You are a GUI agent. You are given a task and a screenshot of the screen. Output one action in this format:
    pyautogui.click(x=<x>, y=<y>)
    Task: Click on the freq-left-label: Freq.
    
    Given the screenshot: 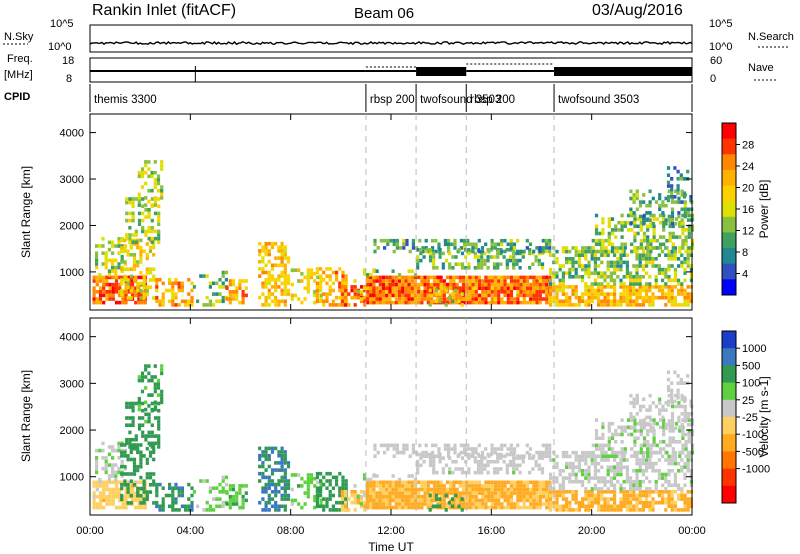 What is the action you would take?
    pyautogui.click(x=20, y=59)
    